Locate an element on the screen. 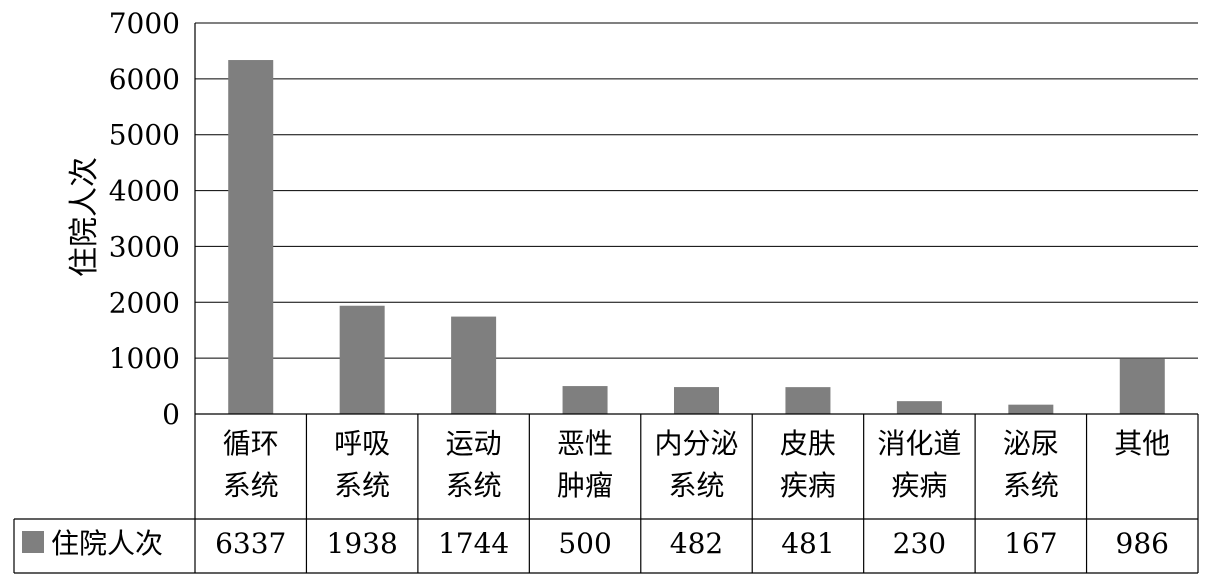 Image resolution: width=1217 pixels, height=583 pixels. data-label: 1938 is located at coordinates (362, 543).